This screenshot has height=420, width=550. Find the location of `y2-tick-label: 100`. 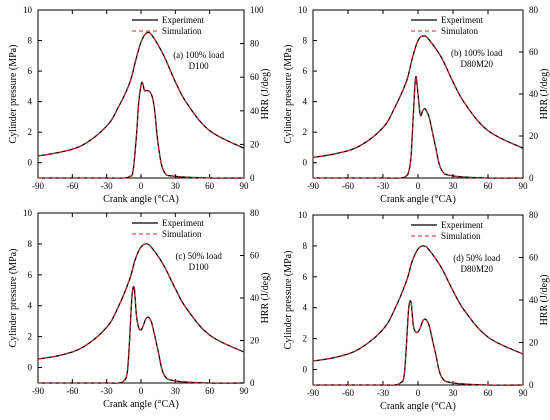

y2-tick-label: 100 is located at coordinates (257, 10).